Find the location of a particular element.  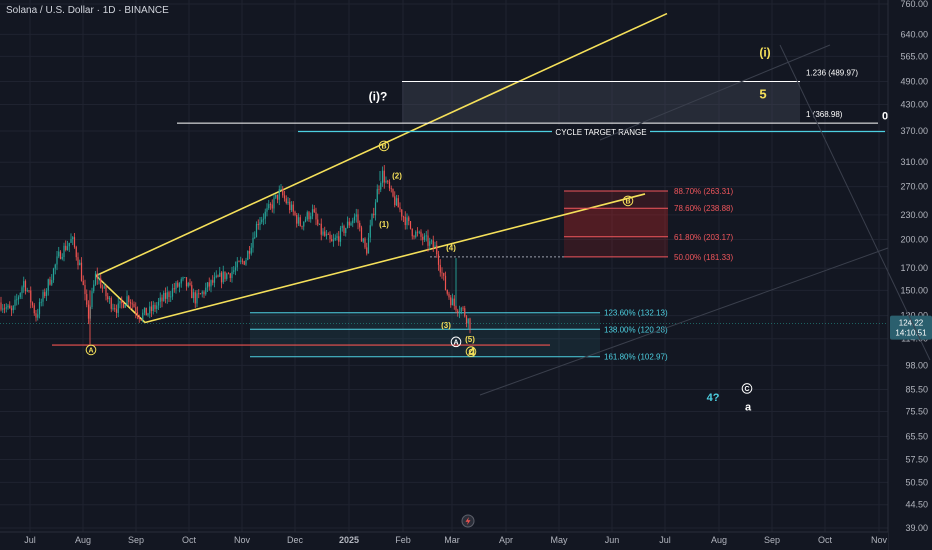

price-tick-label: 565.00 is located at coordinates (914, 56).